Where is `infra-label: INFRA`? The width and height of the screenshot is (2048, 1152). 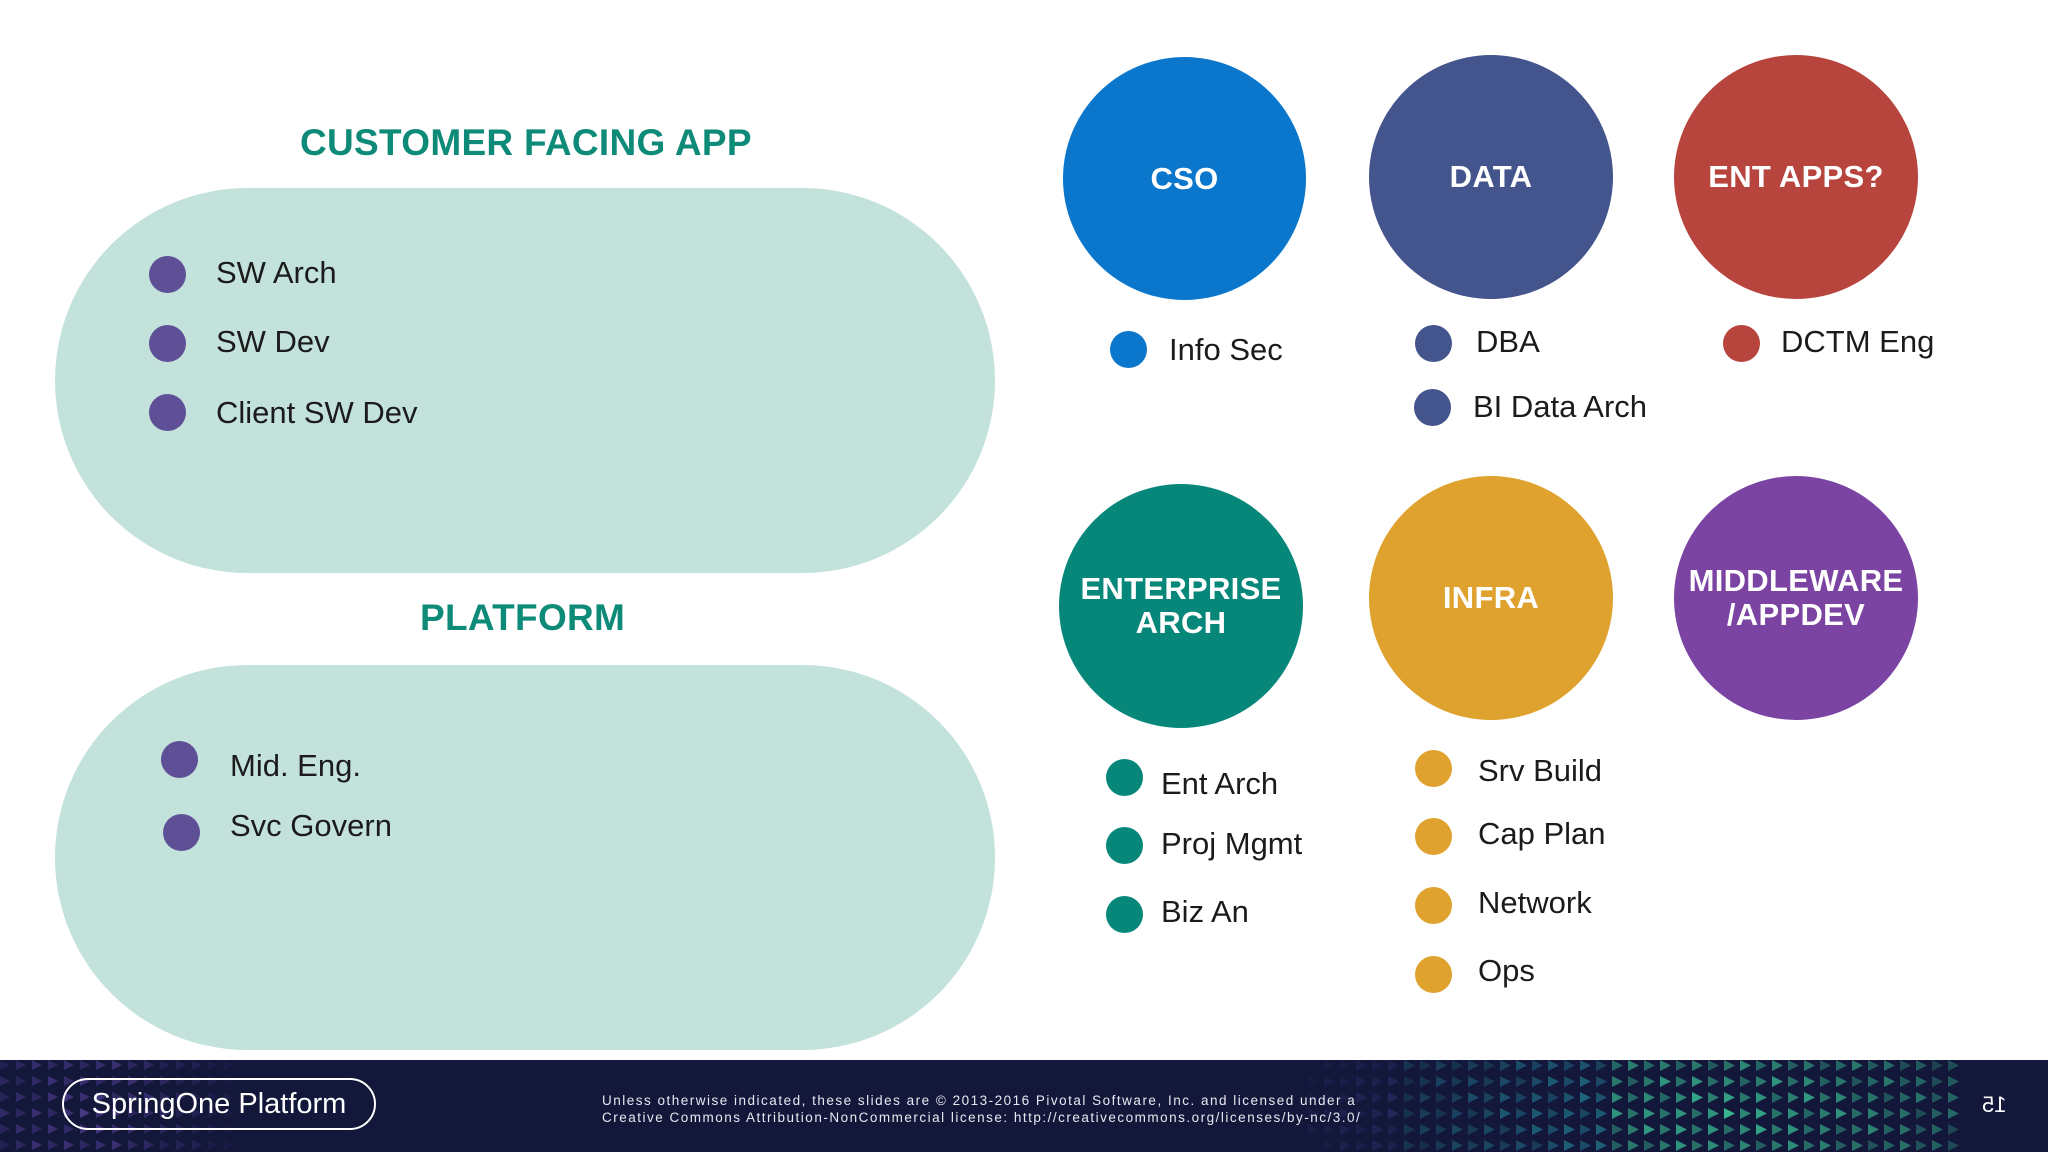
infra-label: INFRA is located at coordinates (1491, 597).